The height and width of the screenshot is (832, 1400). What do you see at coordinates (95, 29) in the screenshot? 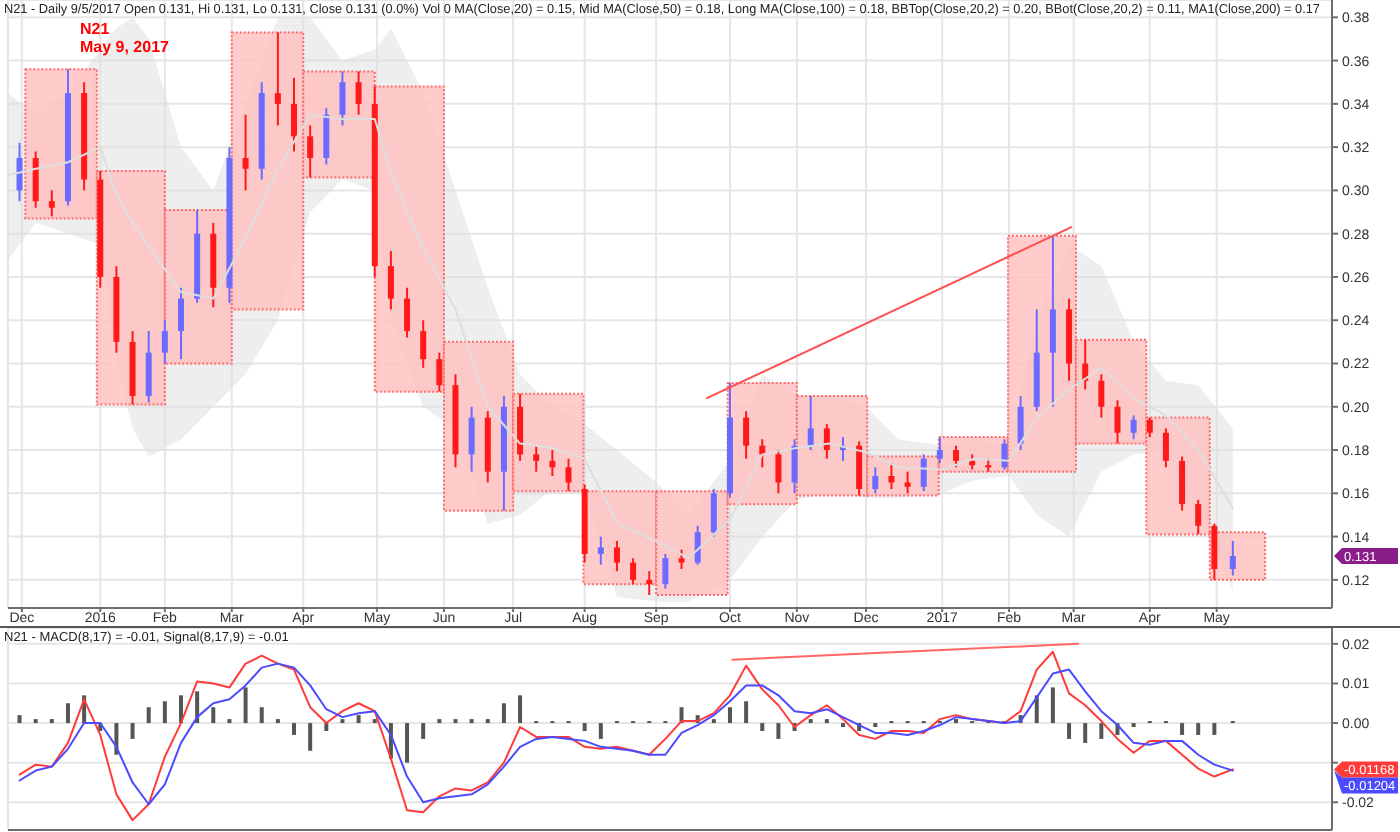
I see `annotation: N21` at bounding box center [95, 29].